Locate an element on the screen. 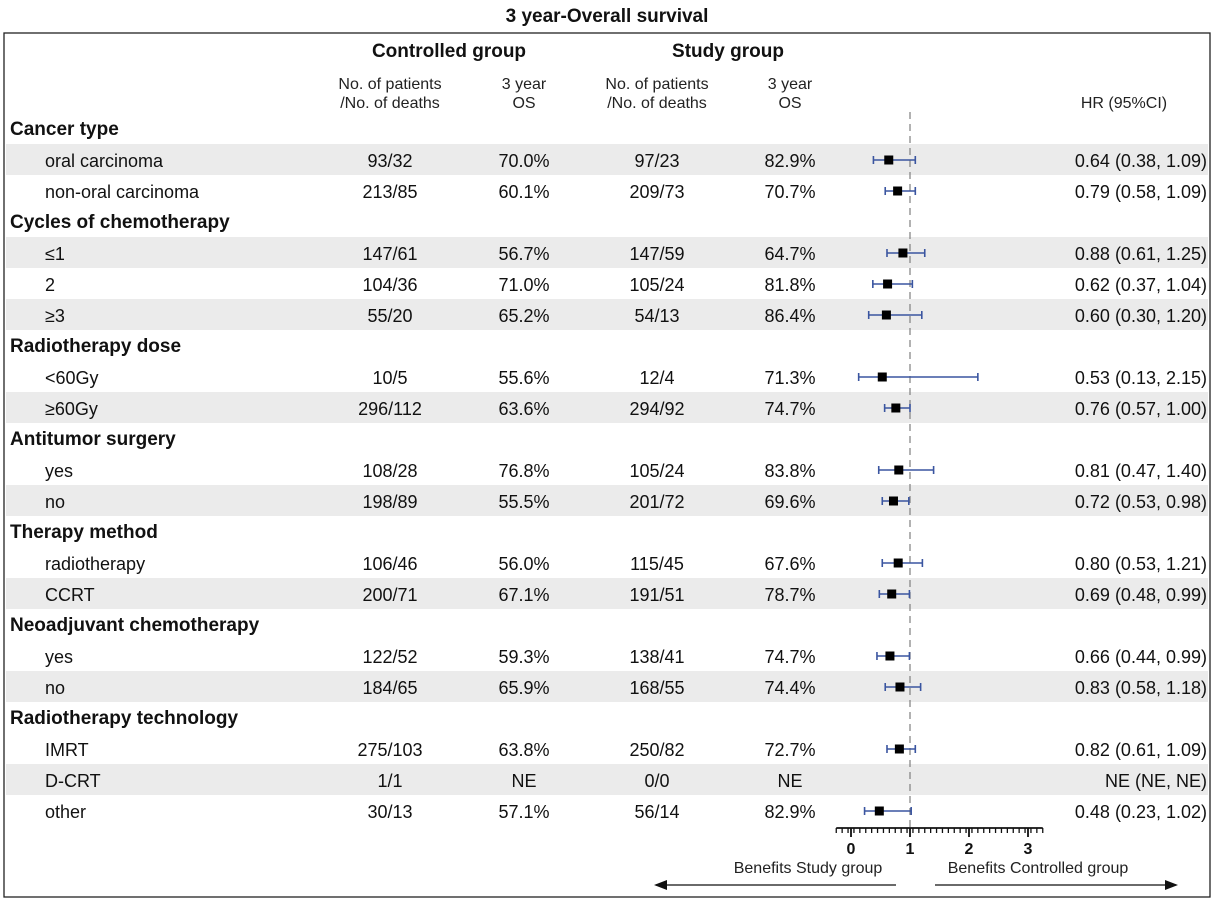 This screenshot has height=906, width=1214. controlled-os-cell: 70.0% is located at coordinates (523, 161).